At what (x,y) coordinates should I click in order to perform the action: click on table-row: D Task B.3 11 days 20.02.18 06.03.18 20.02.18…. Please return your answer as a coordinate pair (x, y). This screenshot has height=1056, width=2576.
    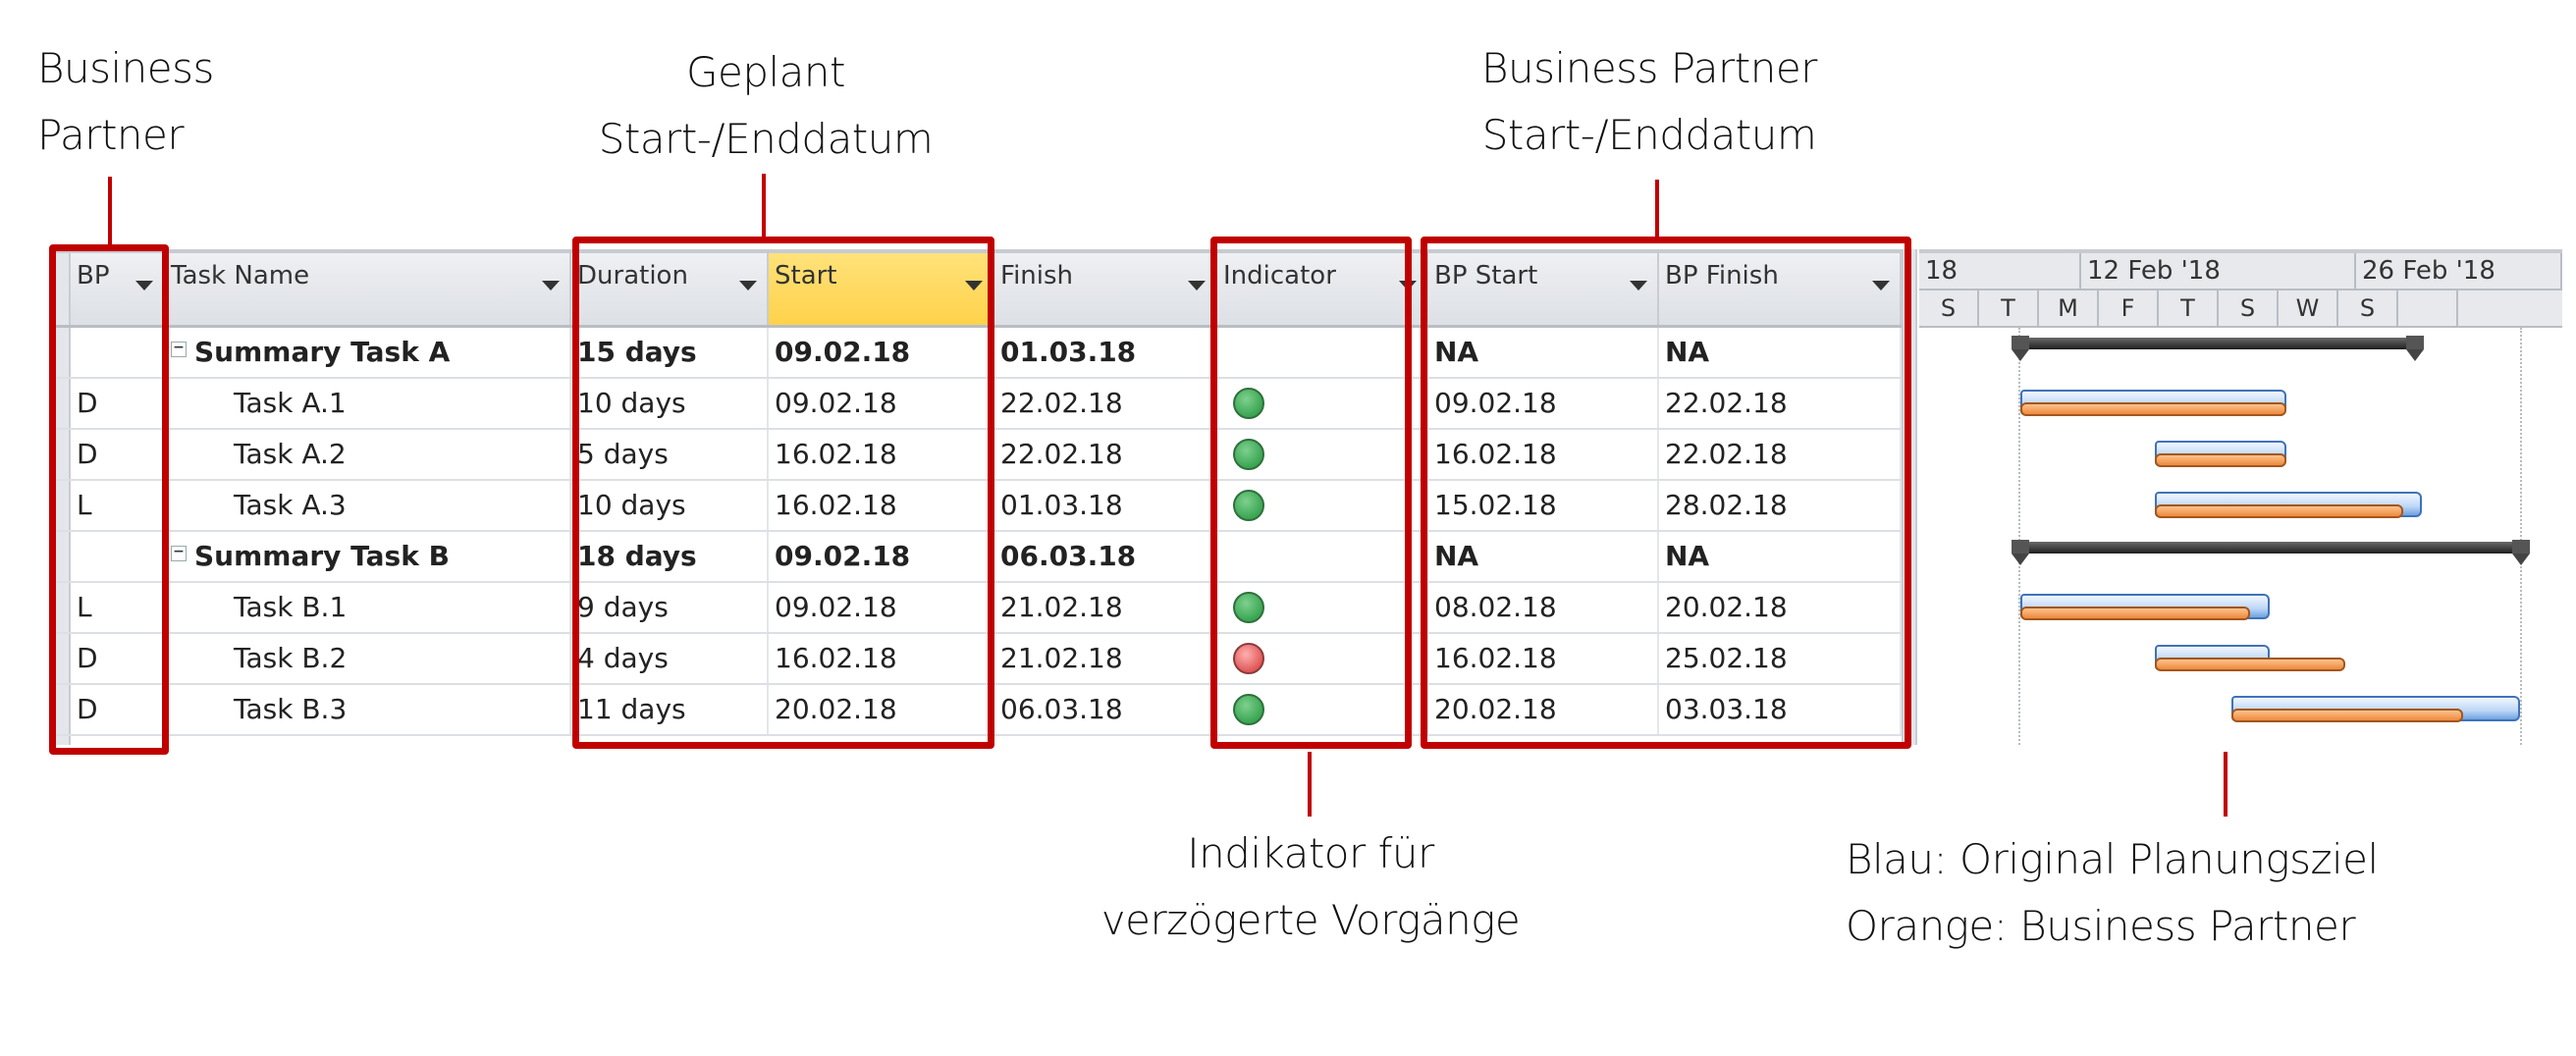
    Looking at the image, I should click on (978, 711).